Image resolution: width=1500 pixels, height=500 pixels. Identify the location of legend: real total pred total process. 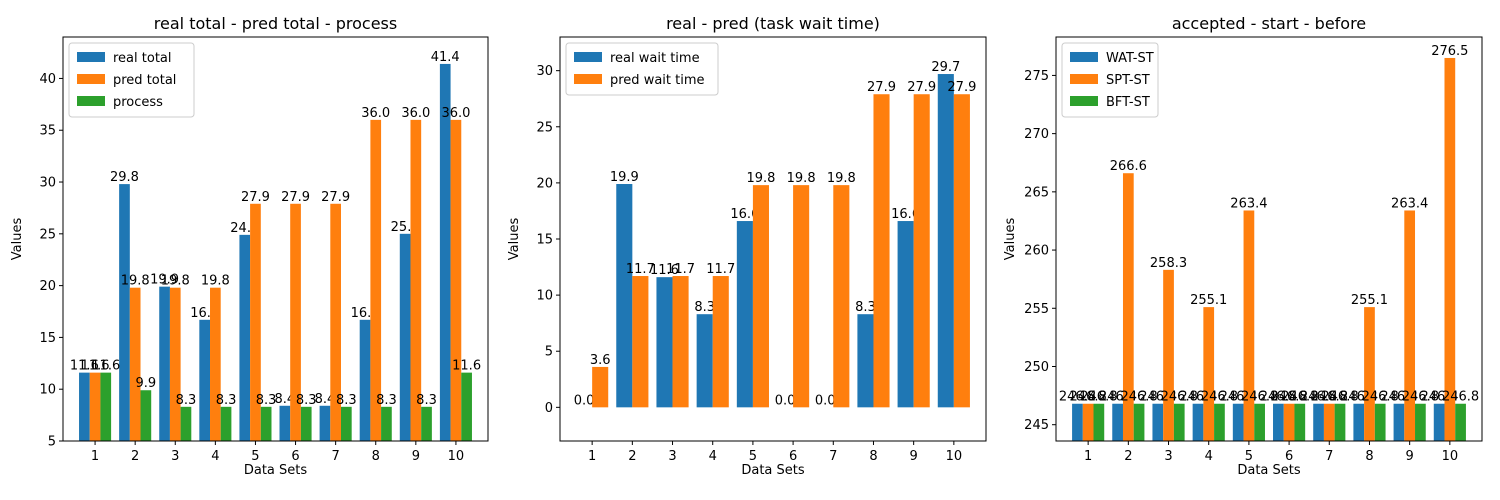
(131, 80).